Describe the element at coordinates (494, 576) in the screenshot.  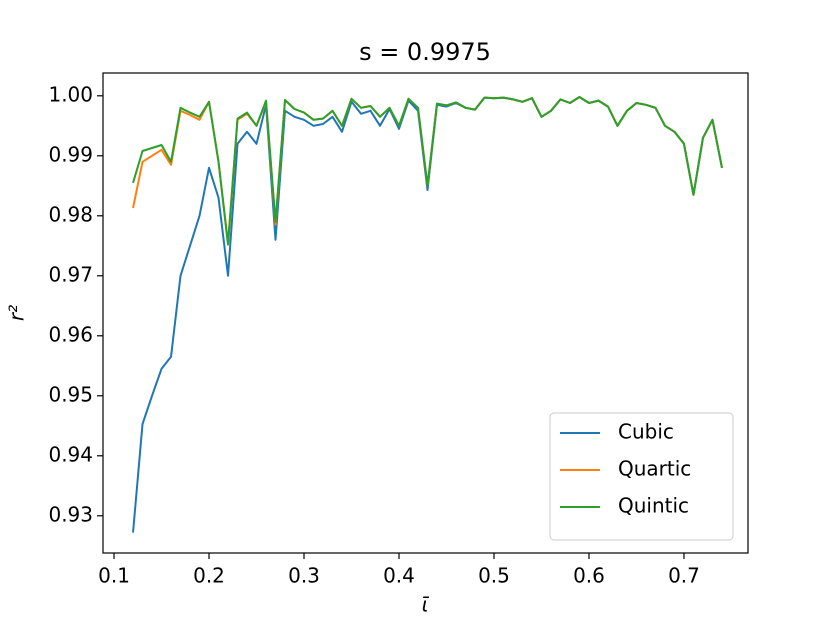
I see `x-tick-label: 0.5` at that location.